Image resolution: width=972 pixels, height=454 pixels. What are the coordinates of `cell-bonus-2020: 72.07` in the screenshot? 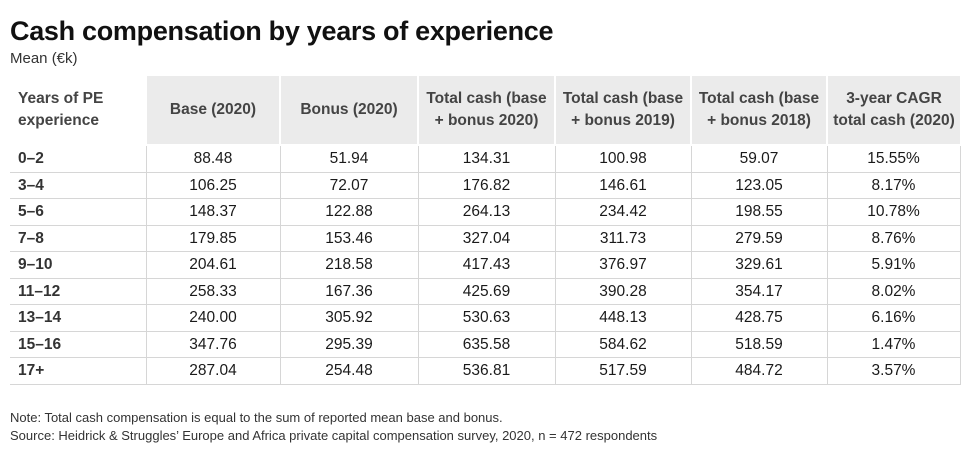 It's located at (348, 185).